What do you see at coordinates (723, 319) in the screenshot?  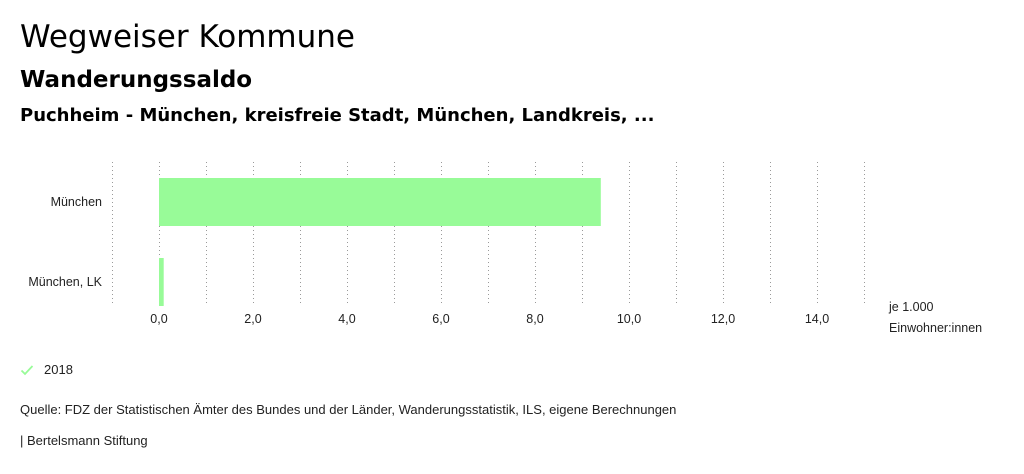 I see `tick-label: 12,0` at bounding box center [723, 319].